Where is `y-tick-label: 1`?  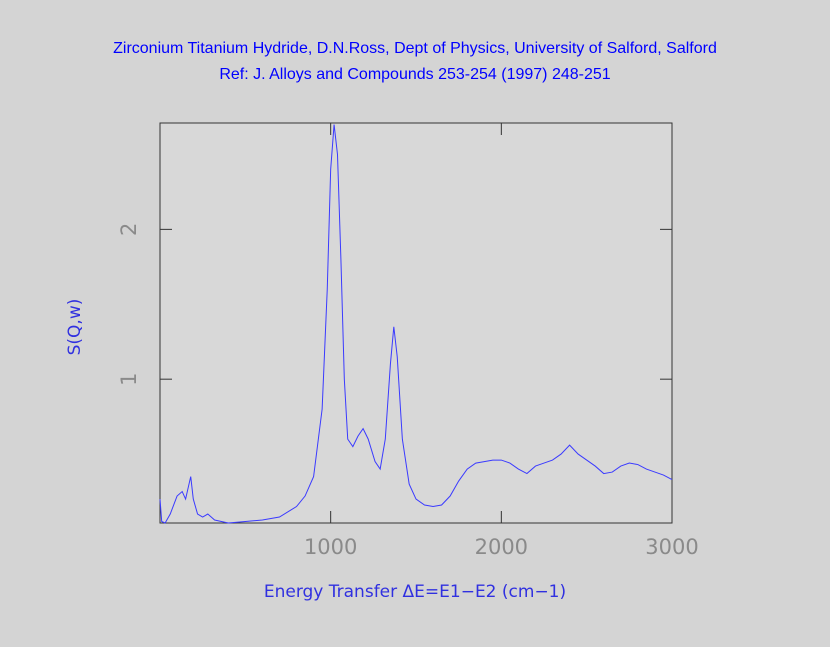
y-tick-label: 1 is located at coordinates (129, 378).